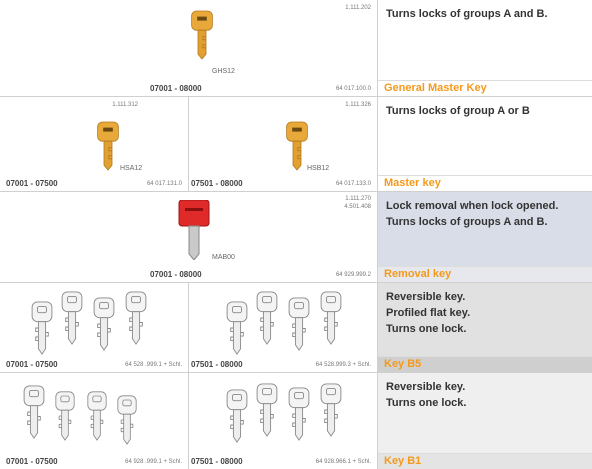 Image resolution: width=592 pixels, height=469 pixels. What do you see at coordinates (164, 184) in the screenshot?
I see `article: 64 017.131.0` at bounding box center [164, 184].